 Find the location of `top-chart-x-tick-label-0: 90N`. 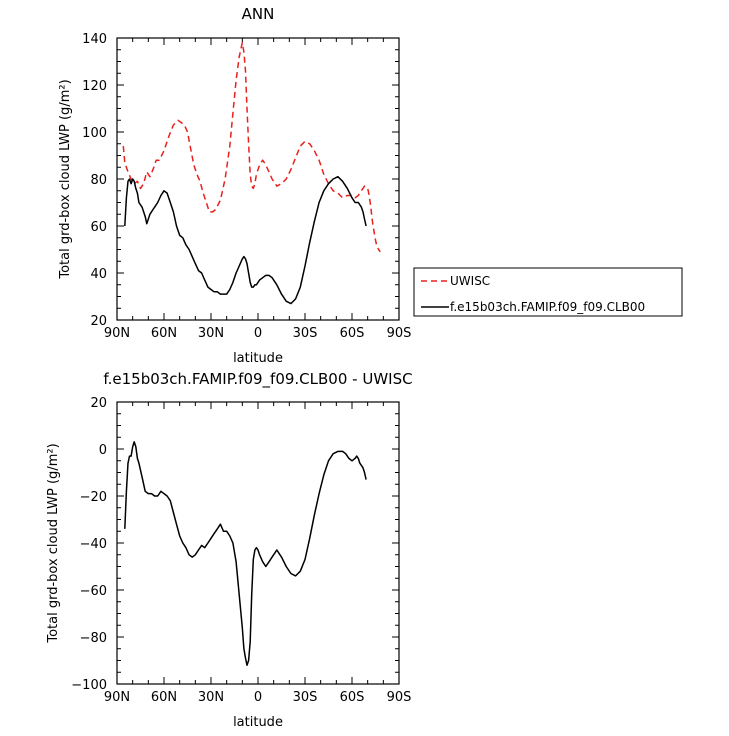

top-chart-x-tick-label-0: 90N is located at coordinates (117, 333).